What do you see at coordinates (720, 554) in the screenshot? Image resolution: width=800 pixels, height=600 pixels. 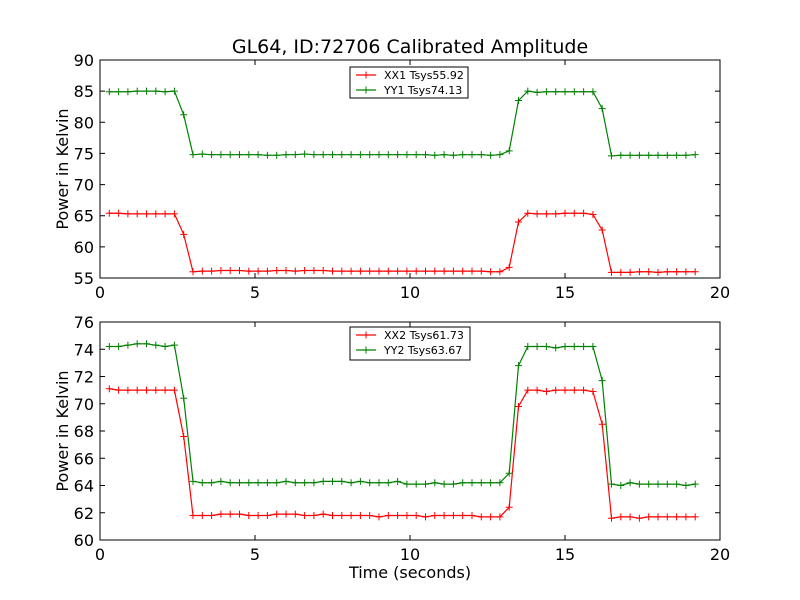 I see `x-tick-label: 20` at bounding box center [720, 554].